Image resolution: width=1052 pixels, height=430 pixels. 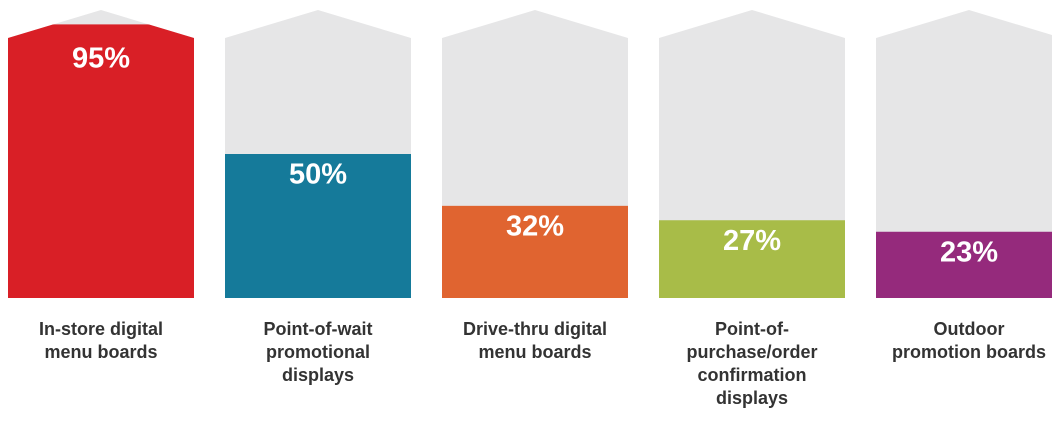 I want to click on house-background, so click(x=964, y=154).